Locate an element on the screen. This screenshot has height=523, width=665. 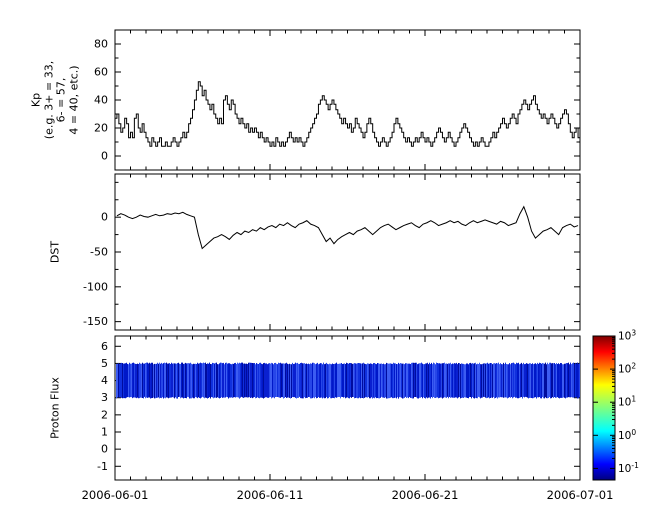
x-tick-label: 2006-07-01 is located at coordinates (580, 495).